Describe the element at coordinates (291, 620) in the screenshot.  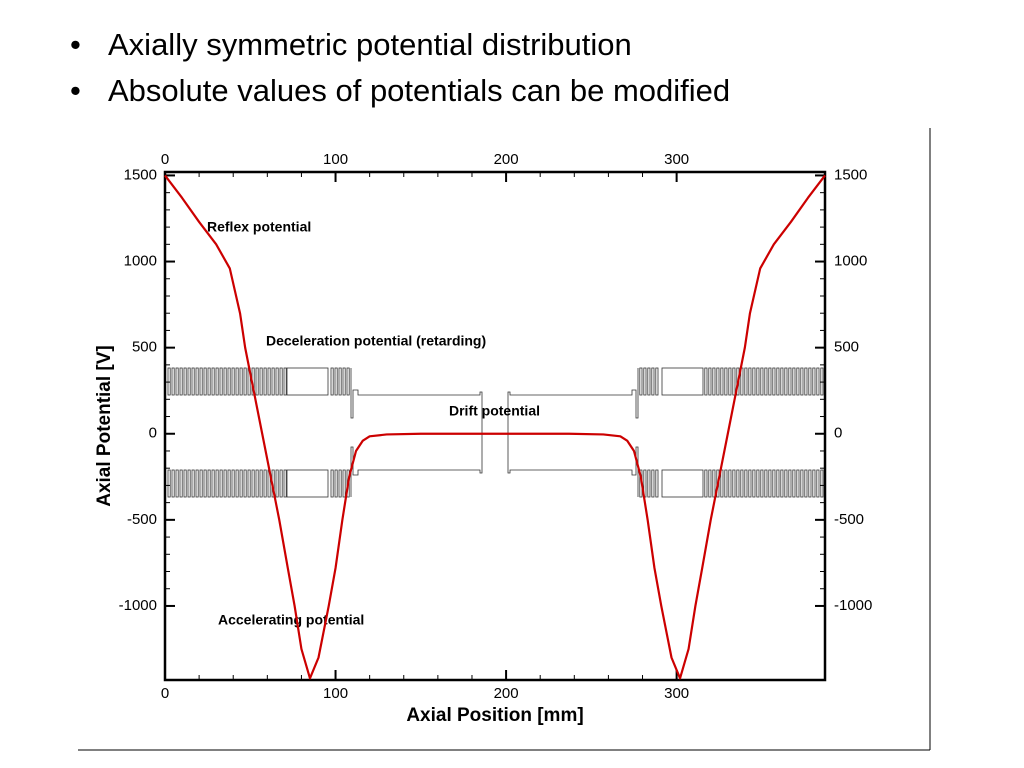
I see `annotation: Accelerating potential` at that location.